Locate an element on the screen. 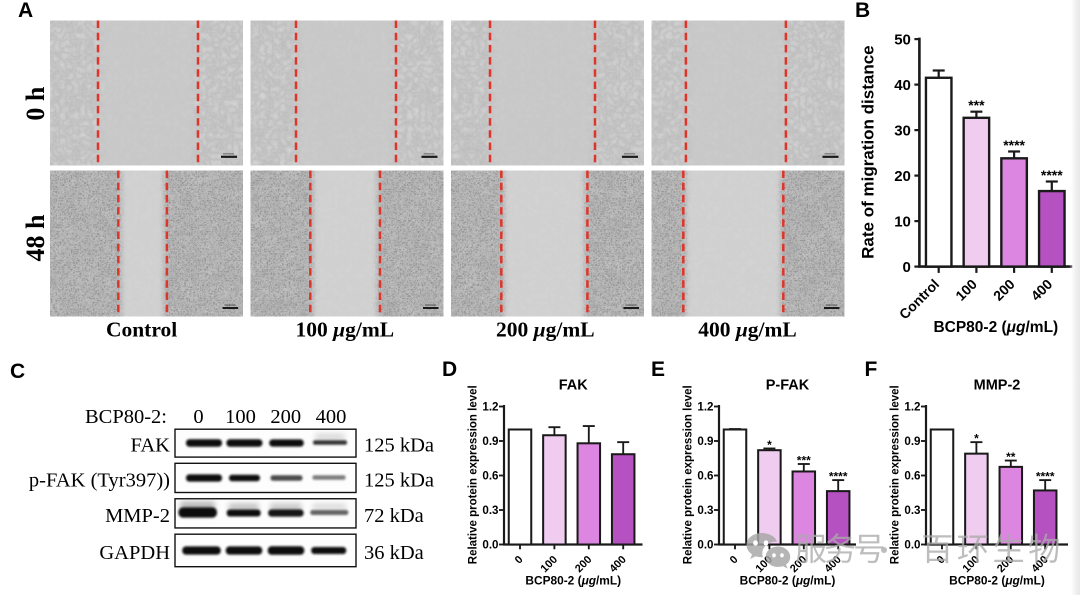 Image resolution: width=1080 pixels, height=595 pixels. svg-text: BCP80-2: is located at coordinates (126, 417).